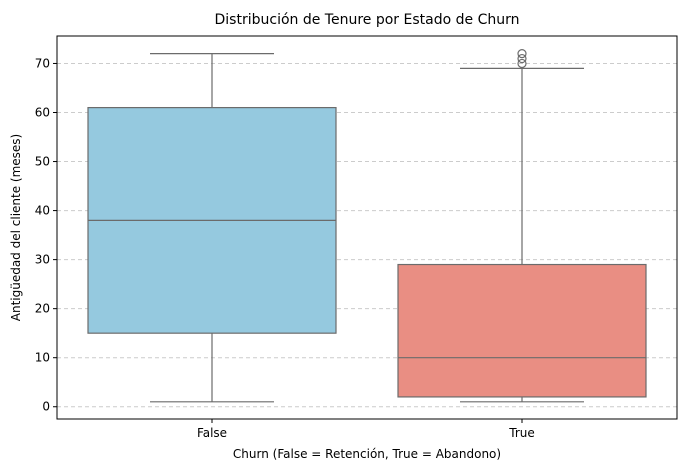 The image size is (686, 471). What do you see at coordinates (42, 113) in the screenshot?
I see `y-tick-label: 60` at bounding box center [42, 113].